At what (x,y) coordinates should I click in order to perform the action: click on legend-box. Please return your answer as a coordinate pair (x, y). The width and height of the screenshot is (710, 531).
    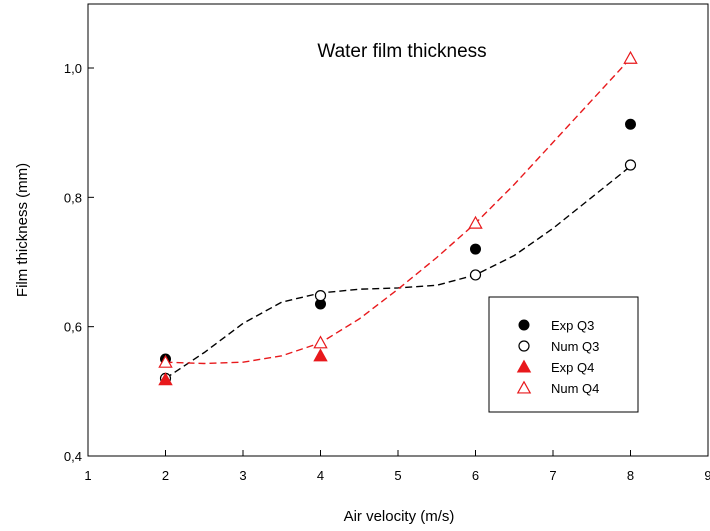
    Looking at the image, I should click on (563, 354).